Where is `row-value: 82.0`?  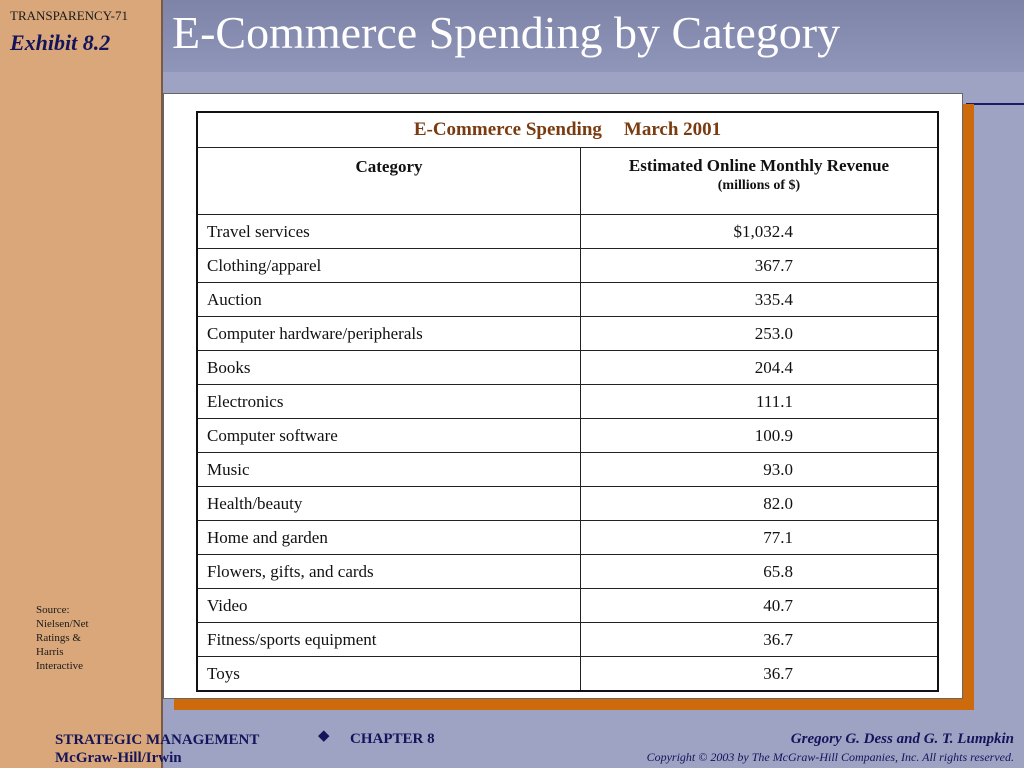
row-value: 82.0 is located at coordinates (759, 503).